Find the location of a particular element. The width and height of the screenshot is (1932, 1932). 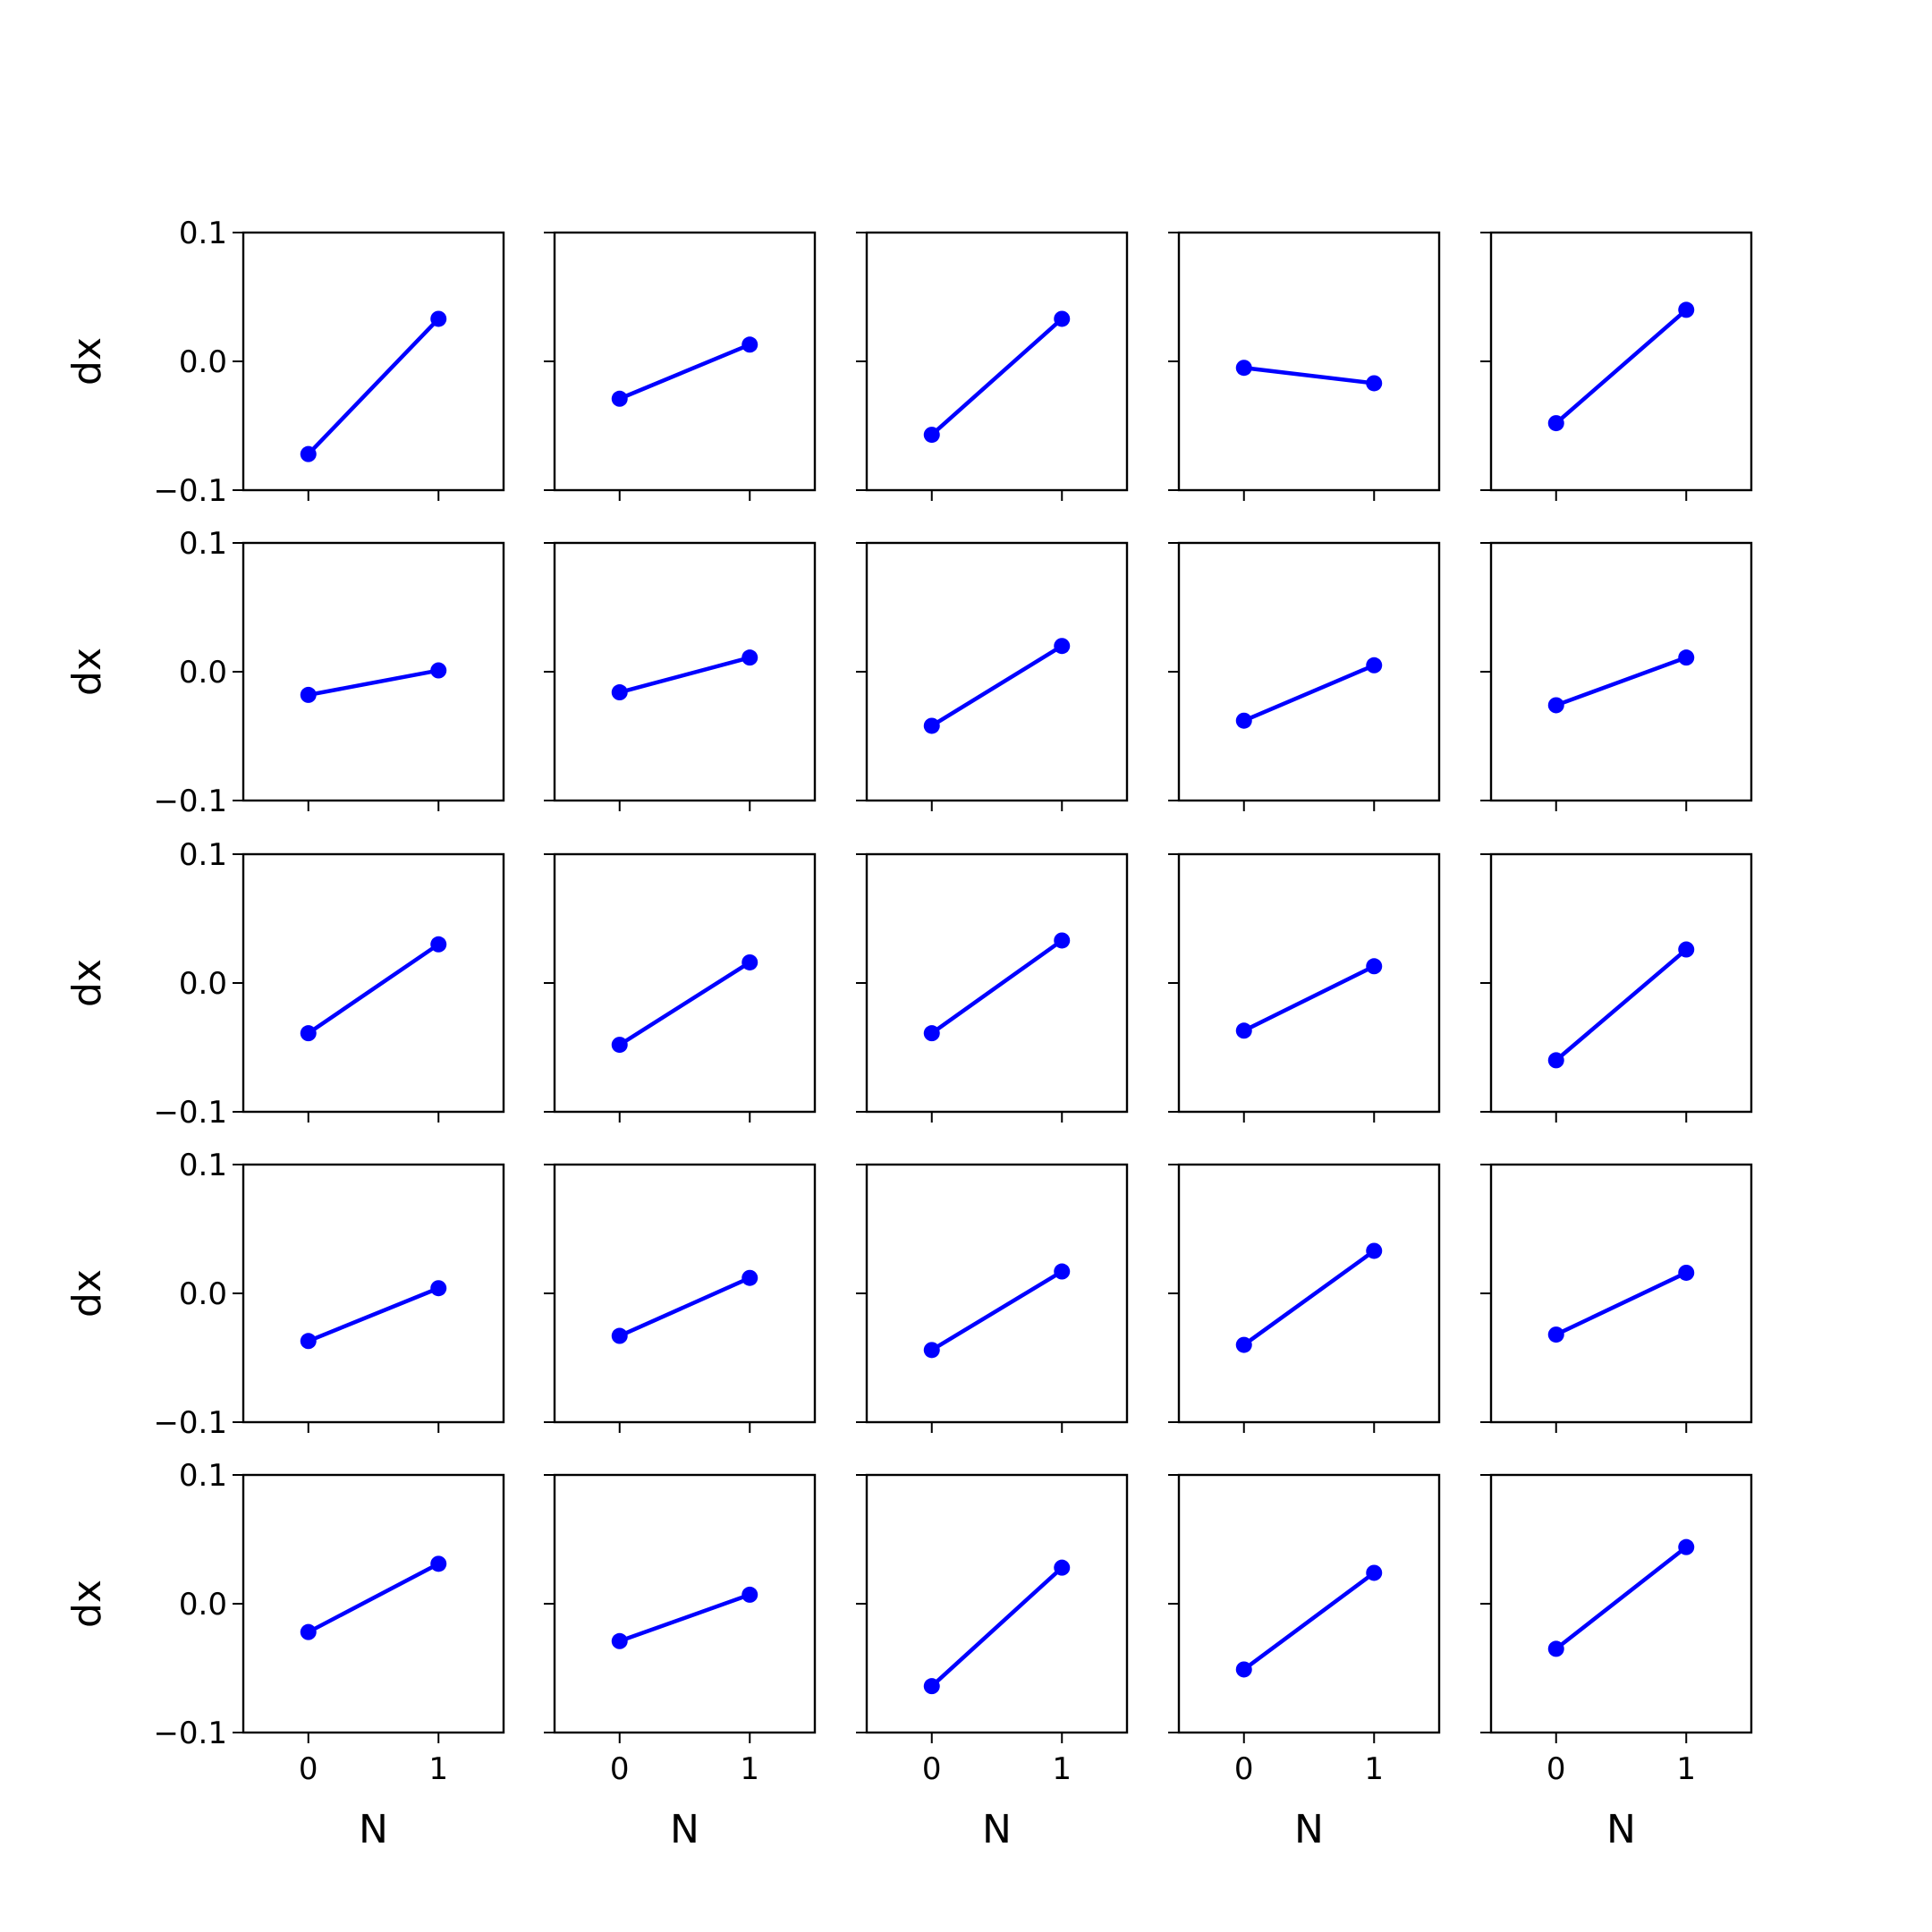

subplot-r5-c3: 0 1 N is located at coordinates (992, 1662).